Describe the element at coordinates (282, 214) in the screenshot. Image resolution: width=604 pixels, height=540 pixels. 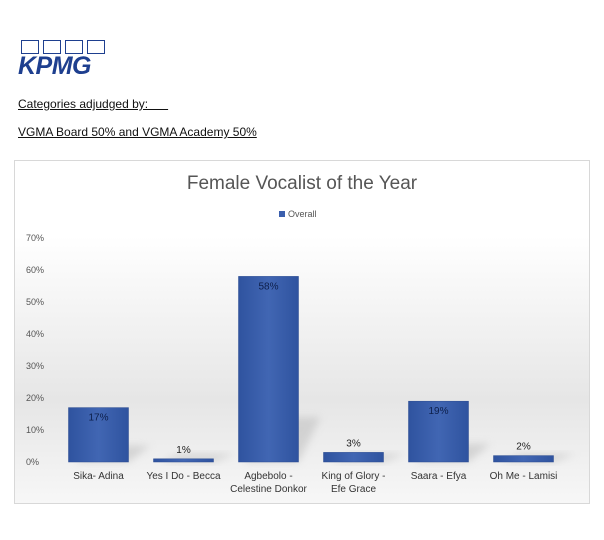
I see `legend-swatch` at that location.